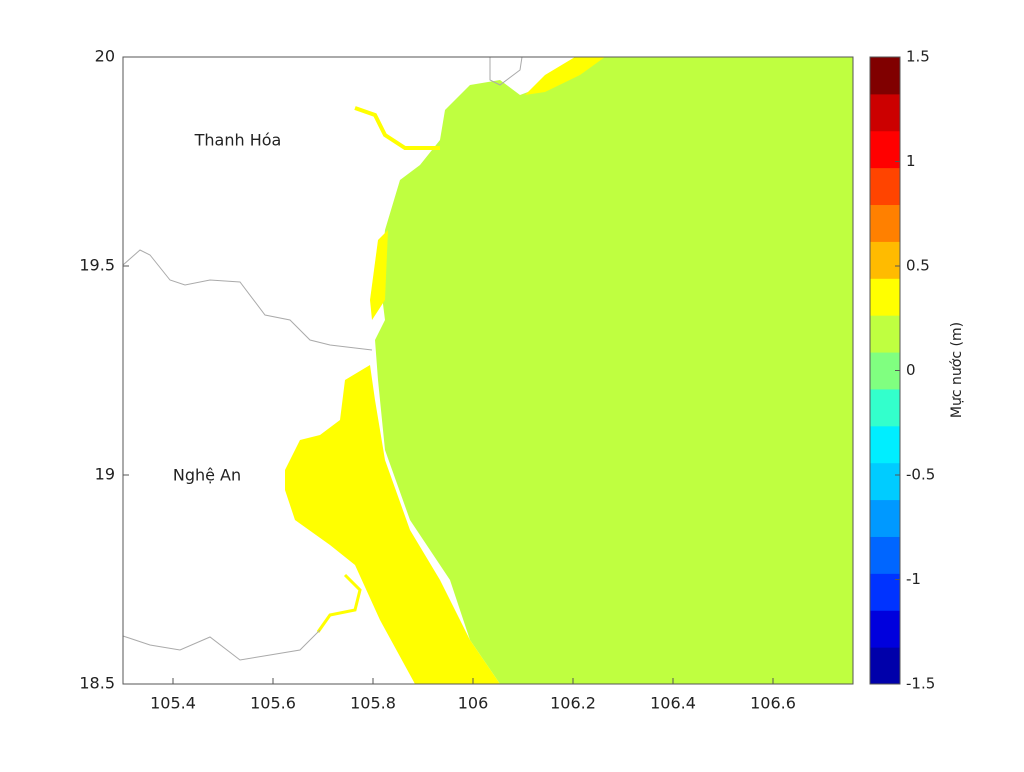 Image resolution: width=1024 pixels, height=772 pixels. What do you see at coordinates (920, 684) in the screenshot?
I see `colorbar-tick-label: -1.5` at bounding box center [920, 684].